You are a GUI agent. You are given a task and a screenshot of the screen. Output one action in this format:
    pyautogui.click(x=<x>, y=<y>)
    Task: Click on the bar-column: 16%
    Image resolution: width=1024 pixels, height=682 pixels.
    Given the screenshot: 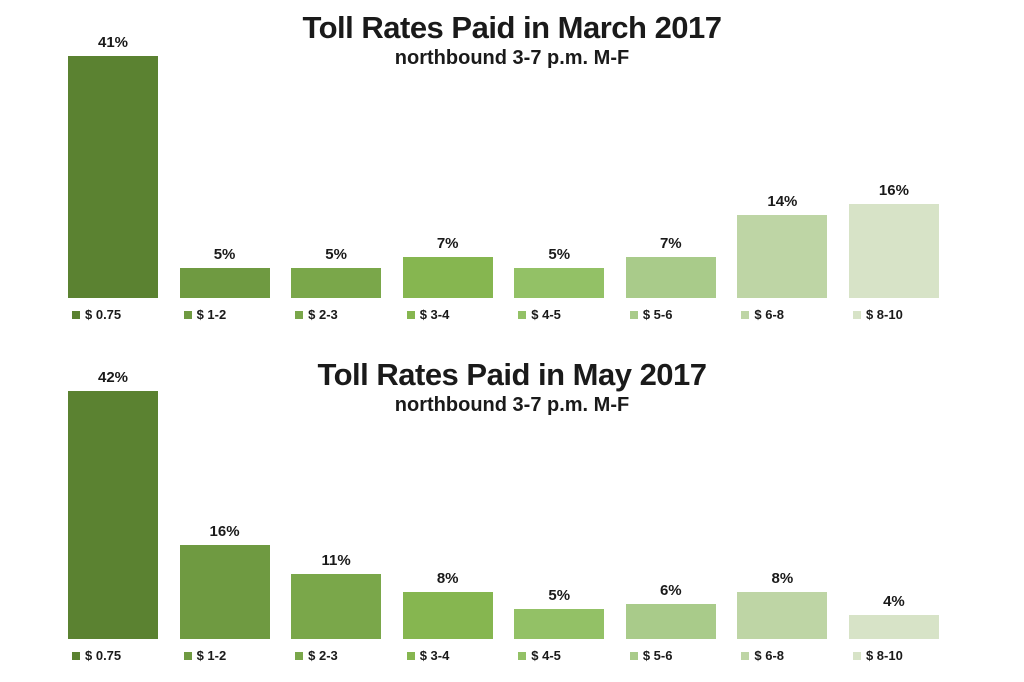 What is the action you would take?
    pyautogui.click(x=893, y=240)
    